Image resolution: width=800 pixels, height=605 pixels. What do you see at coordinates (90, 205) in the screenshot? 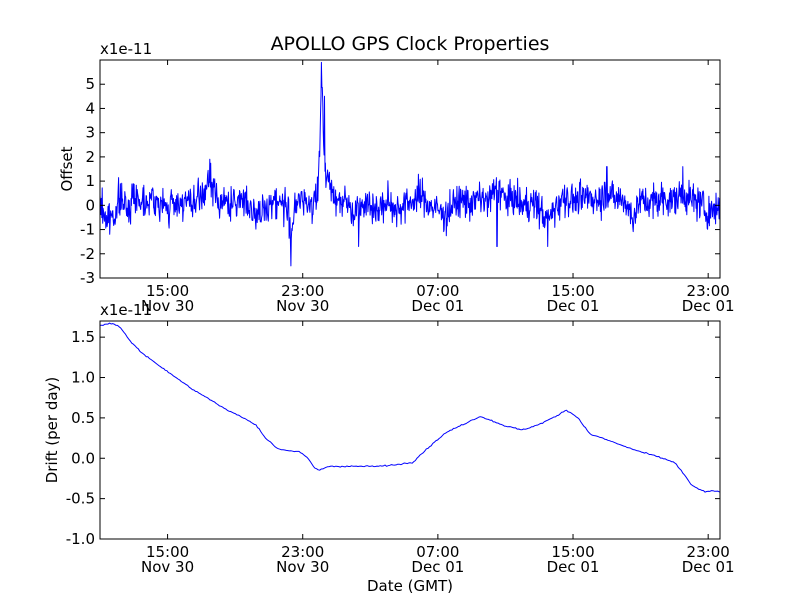
I see `offset-ytick-label: 0` at bounding box center [90, 205].